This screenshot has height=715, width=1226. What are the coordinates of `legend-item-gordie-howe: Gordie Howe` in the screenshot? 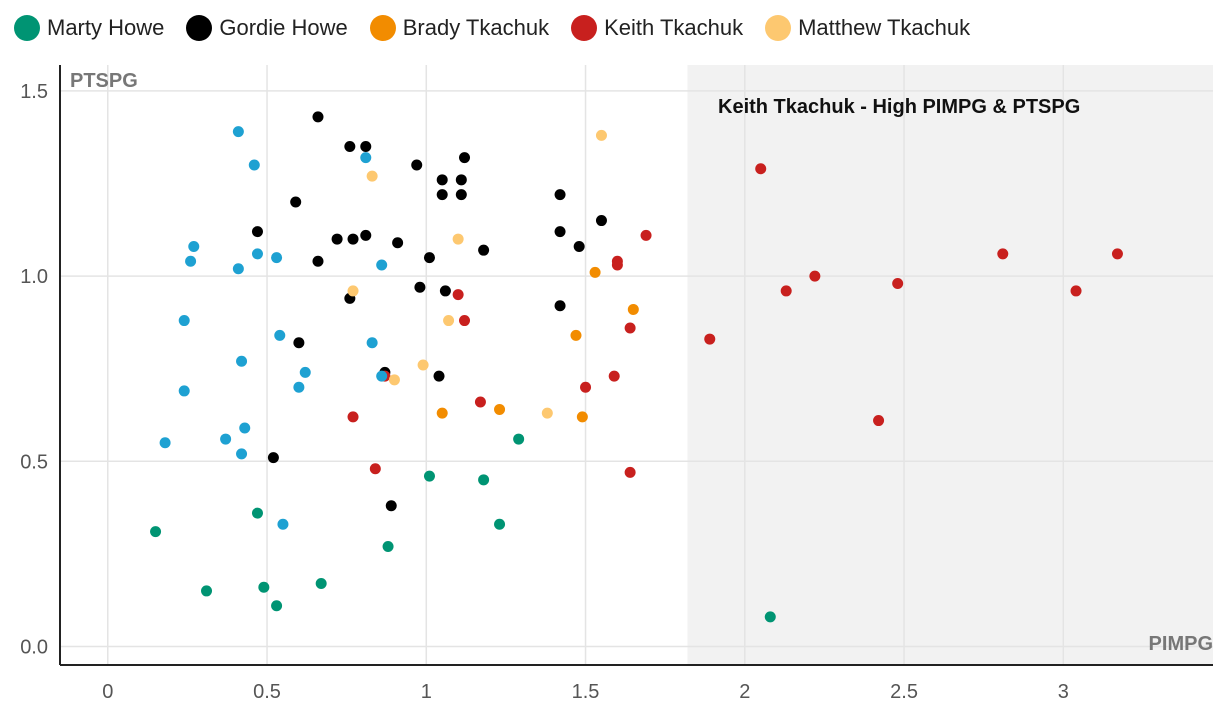 It's located at (267, 28).